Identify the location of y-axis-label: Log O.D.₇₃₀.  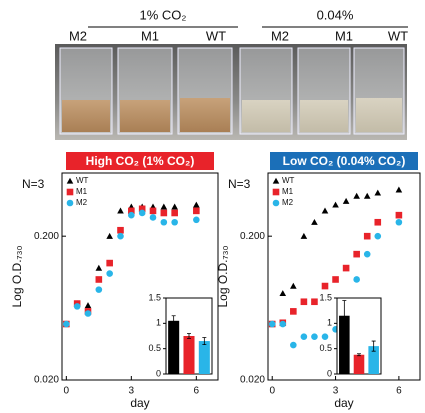
(17, 276).